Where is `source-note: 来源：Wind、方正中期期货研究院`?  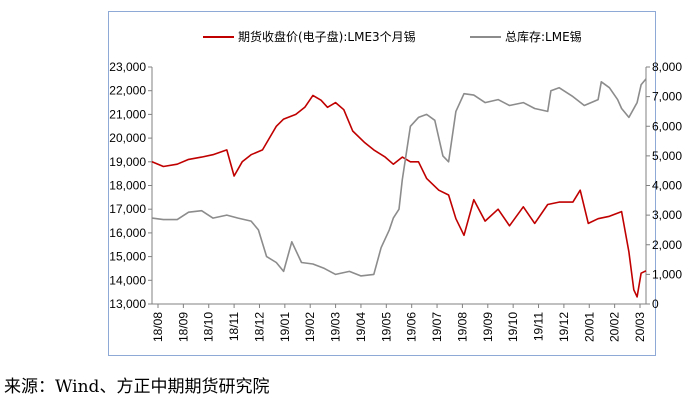 source-note: 来源：Wind、方正中期期货研究院 is located at coordinates (137, 387).